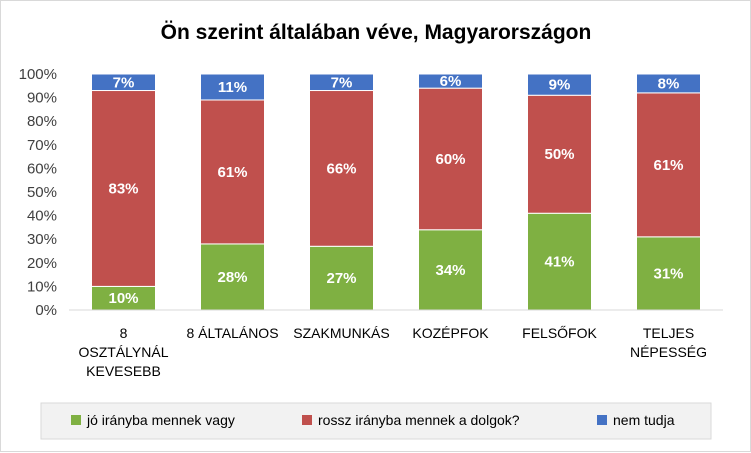 Image resolution: width=751 pixels, height=453 pixels. What do you see at coordinates (419, 420) in the screenshot?
I see `legend-label: rossz irányba mennek a dolgok?` at bounding box center [419, 420].